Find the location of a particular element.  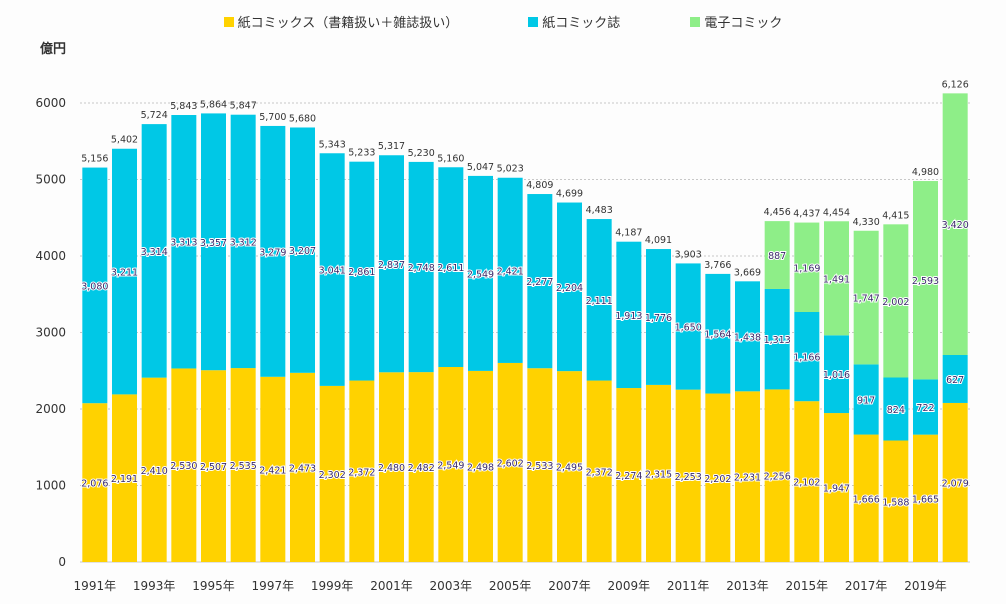

data-label: 2,533 is located at coordinates (539, 466).